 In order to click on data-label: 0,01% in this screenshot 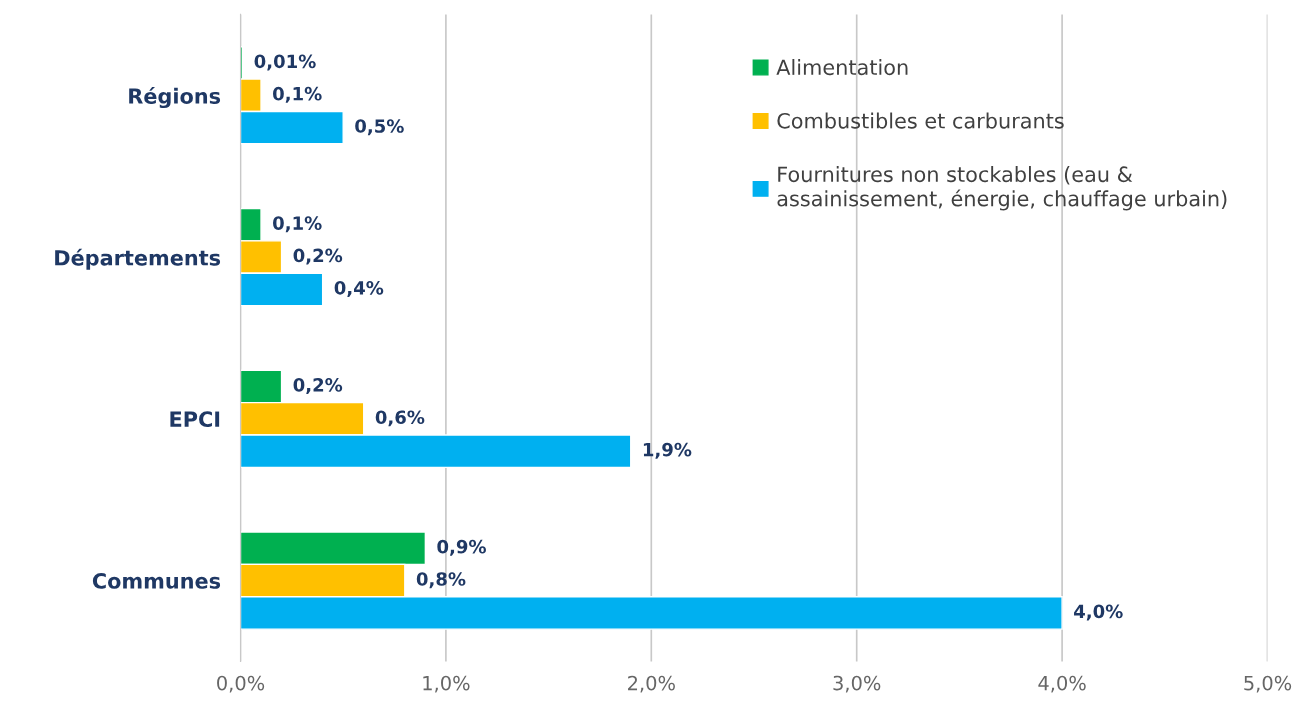, I will do `click(285, 62)`.